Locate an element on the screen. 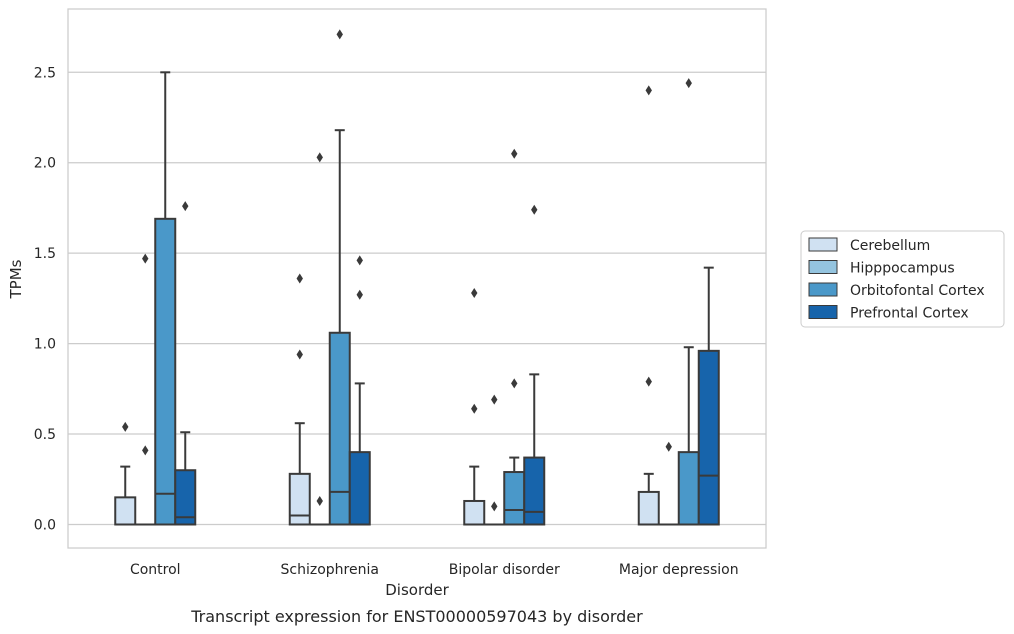 The image size is (1014, 634). legend-label: Orbitofontal Cortex is located at coordinates (917, 291).